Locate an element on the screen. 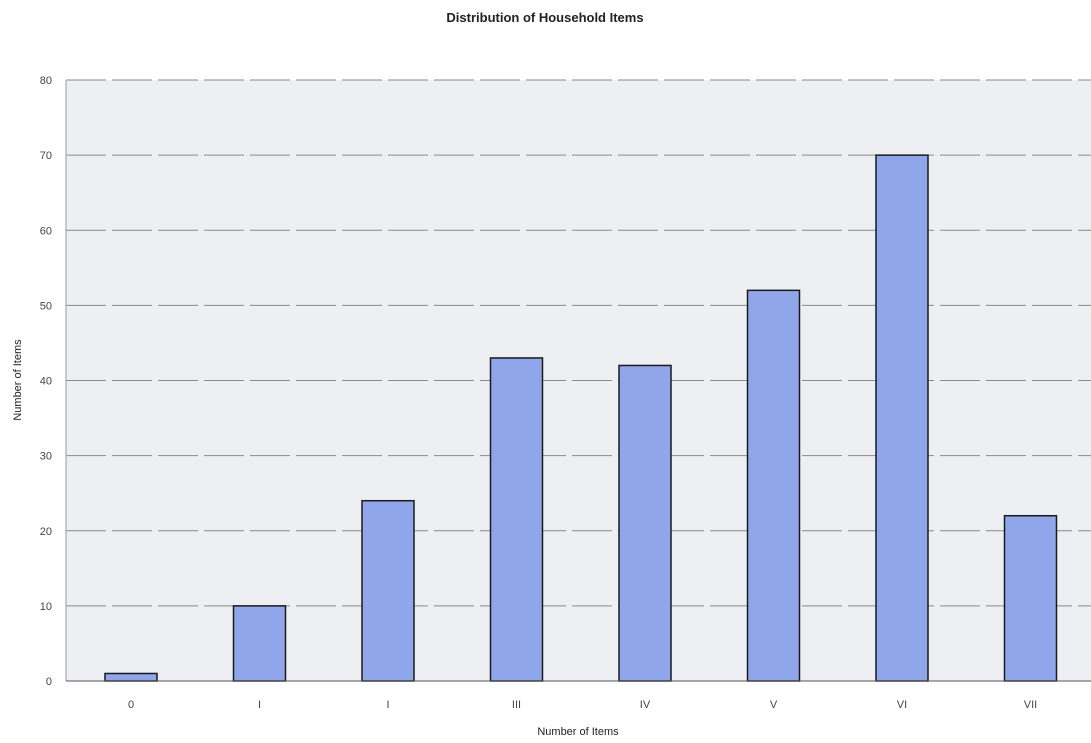  y-tick-label: 0 is located at coordinates (49, 682).